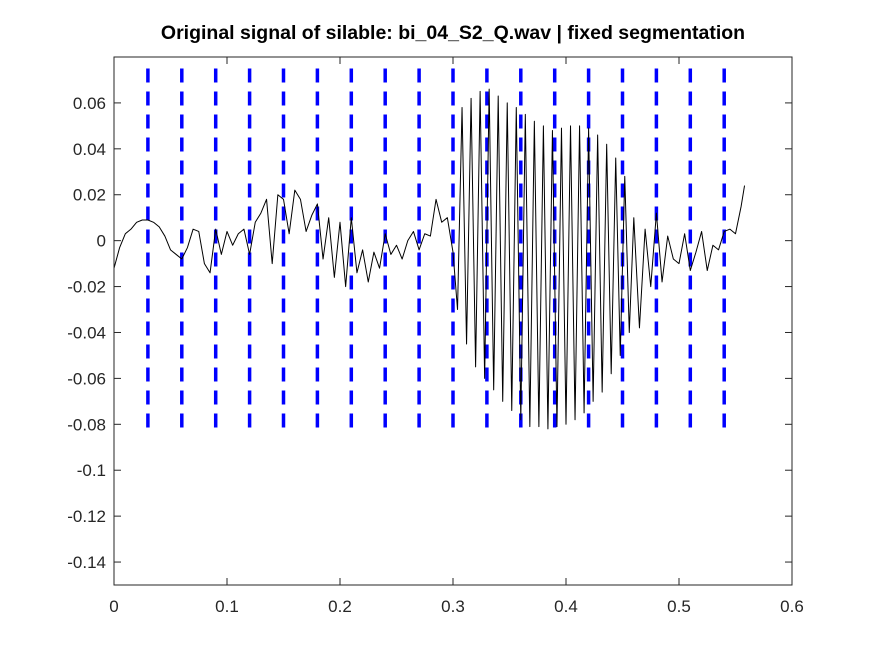  What do you see at coordinates (113, 606) in the screenshot?
I see `x-tick-label: 0` at bounding box center [113, 606].